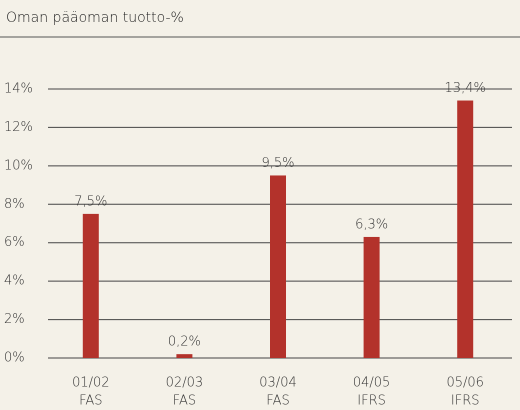 Image resolution: width=520 pixels, height=410 pixels. Describe the element at coordinates (184, 383) in the screenshot. I see `x-tick-label: 02/03` at that location.